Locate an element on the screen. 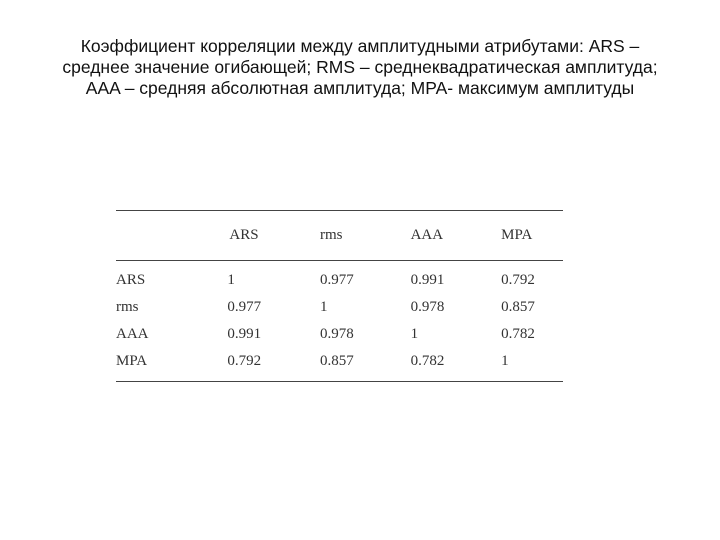  row-label: rms is located at coordinates (127, 307).